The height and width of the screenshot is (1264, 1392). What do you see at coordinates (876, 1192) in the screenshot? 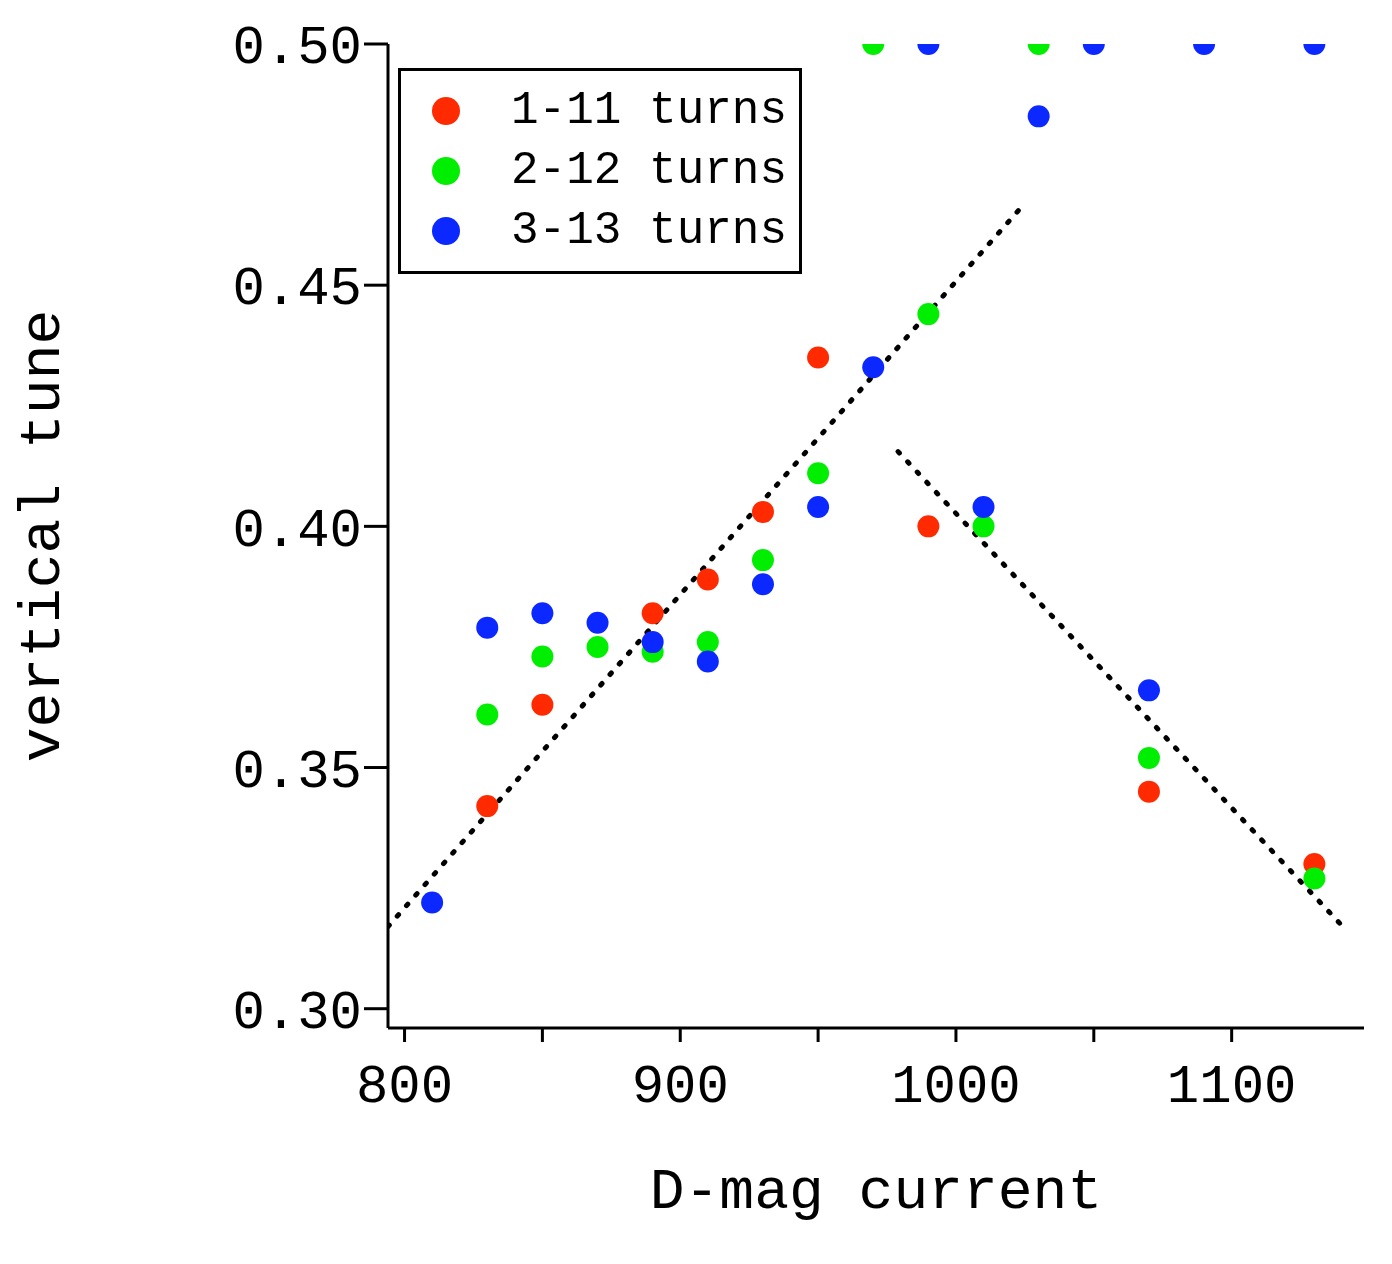
I see `x-axis-title: D-mag current` at bounding box center [876, 1192].